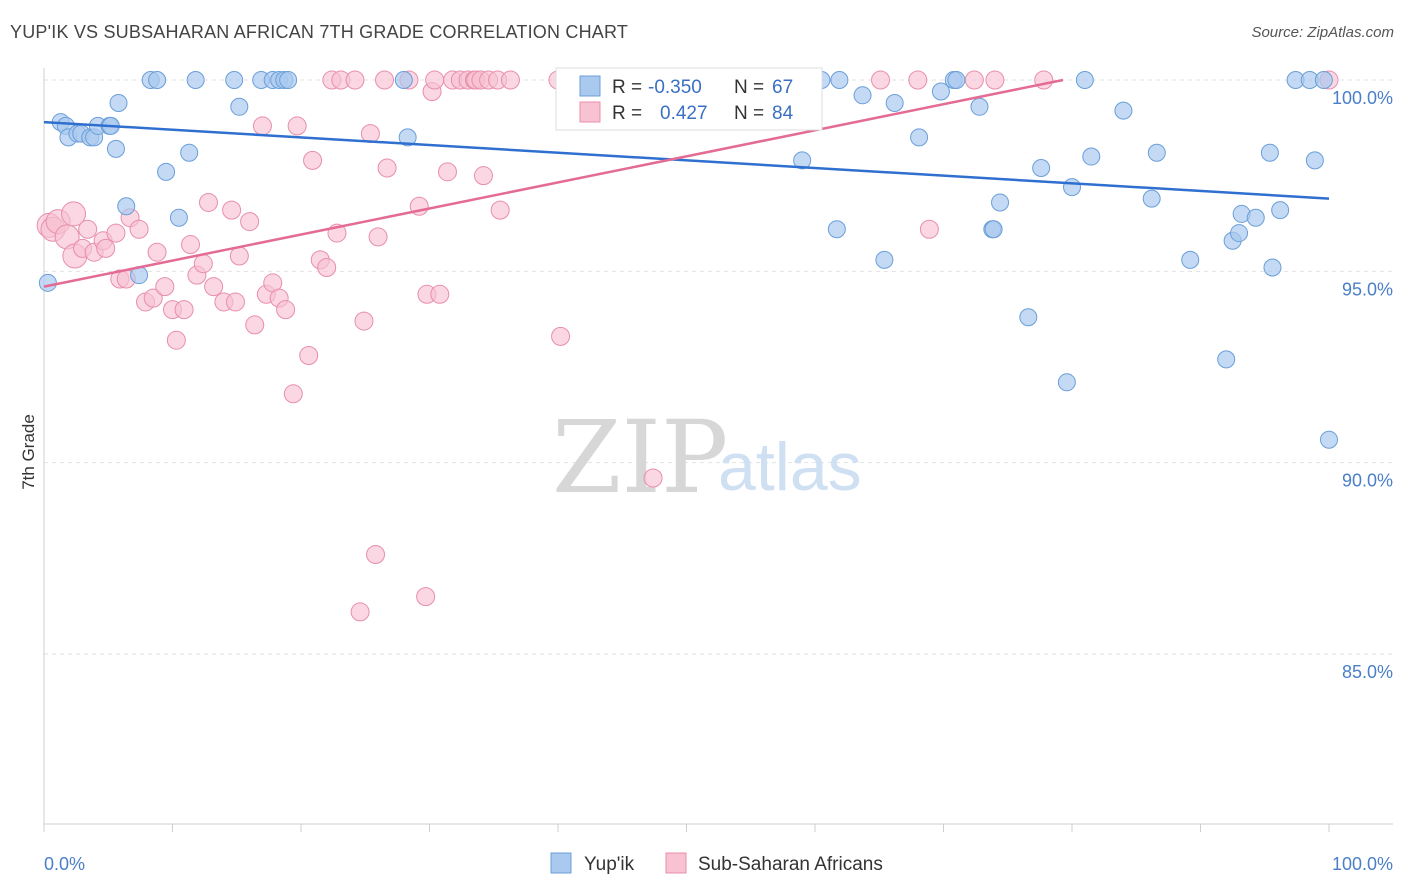 Image resolution: width=1406 pixels, height=892 pixels. I want to click on y-tick-label: 95.0%, so click(1367, 289).